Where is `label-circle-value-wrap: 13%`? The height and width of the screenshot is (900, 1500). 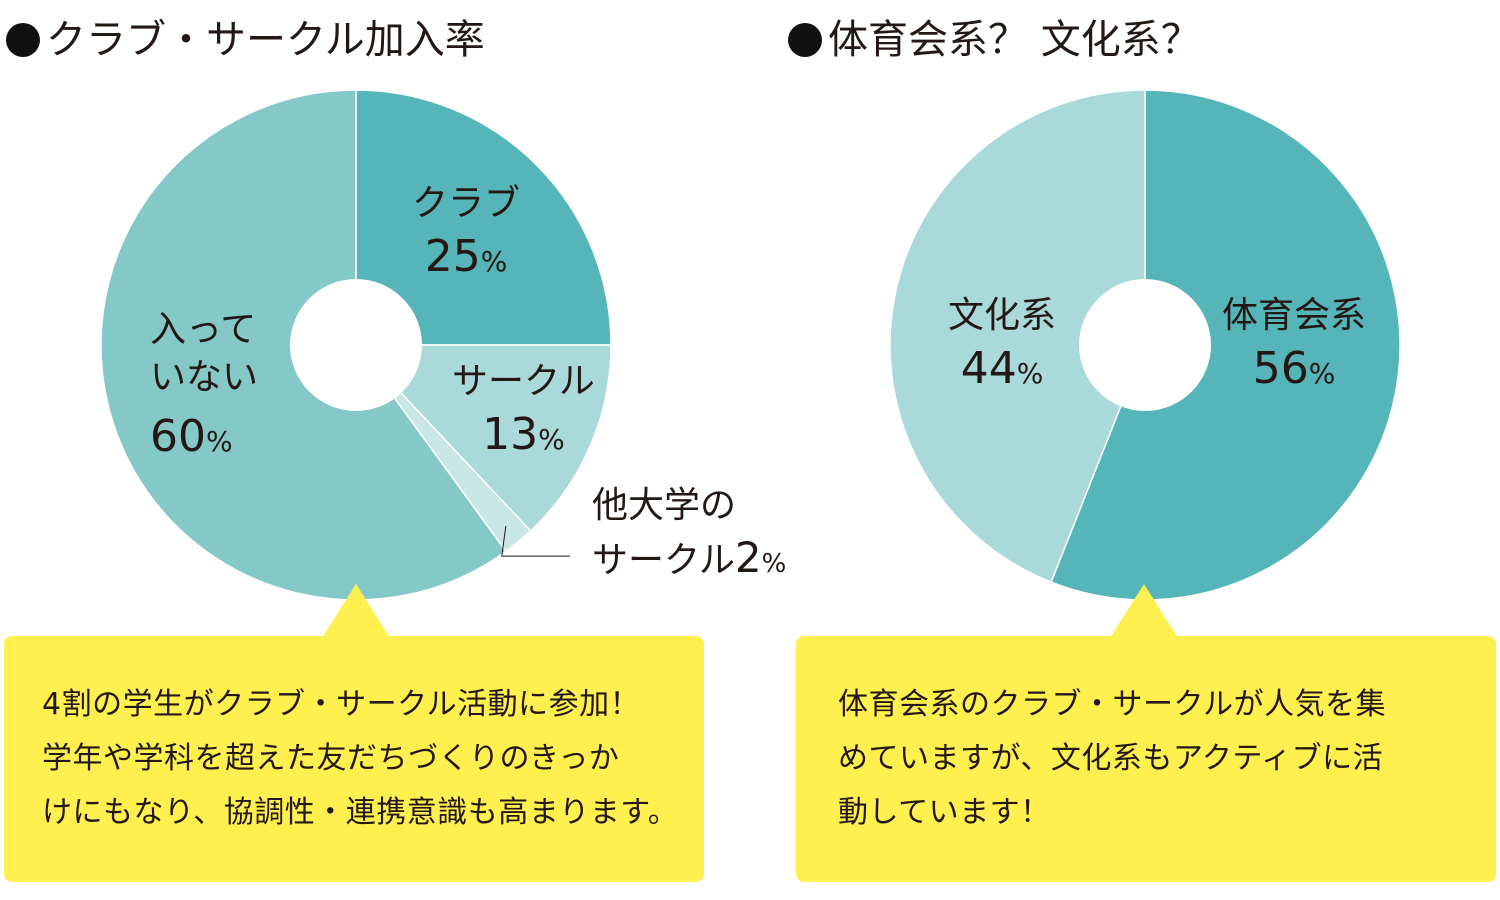
label-circle-value-wrap: 13% is located at coordinates (523, 437).